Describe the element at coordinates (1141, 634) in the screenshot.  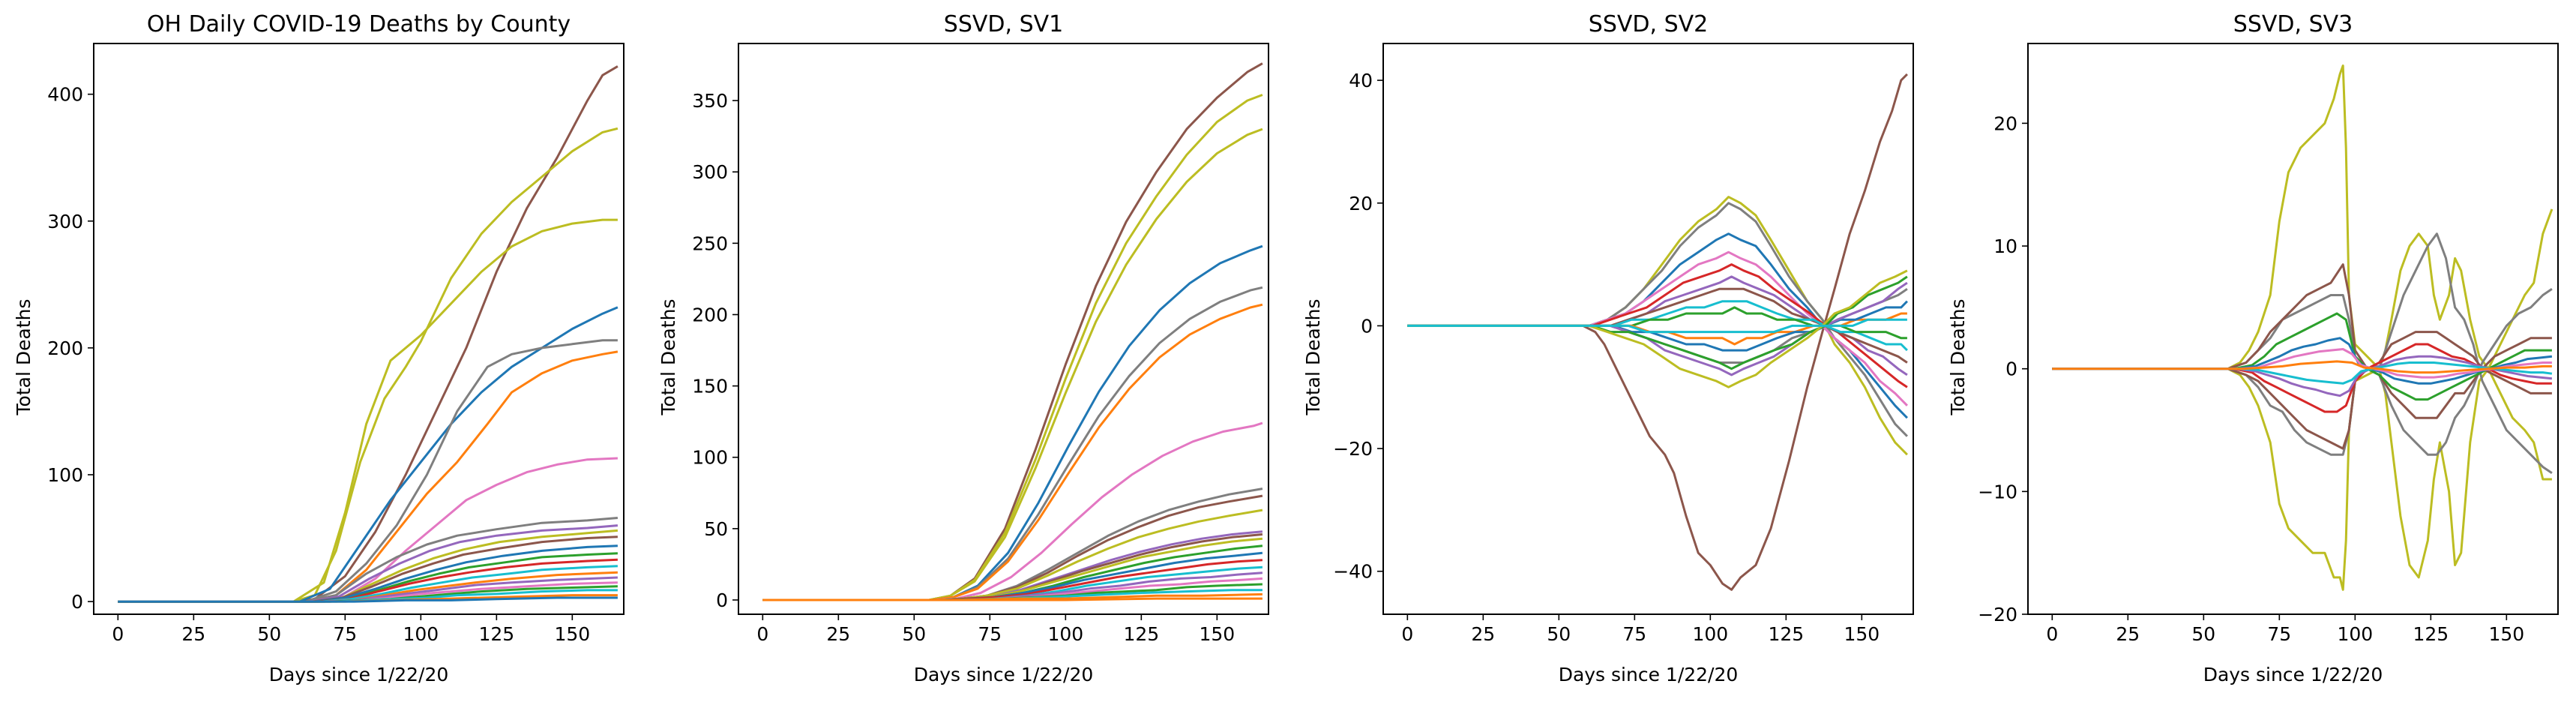
I see `panel-2-xtick-label: 125` at that location.